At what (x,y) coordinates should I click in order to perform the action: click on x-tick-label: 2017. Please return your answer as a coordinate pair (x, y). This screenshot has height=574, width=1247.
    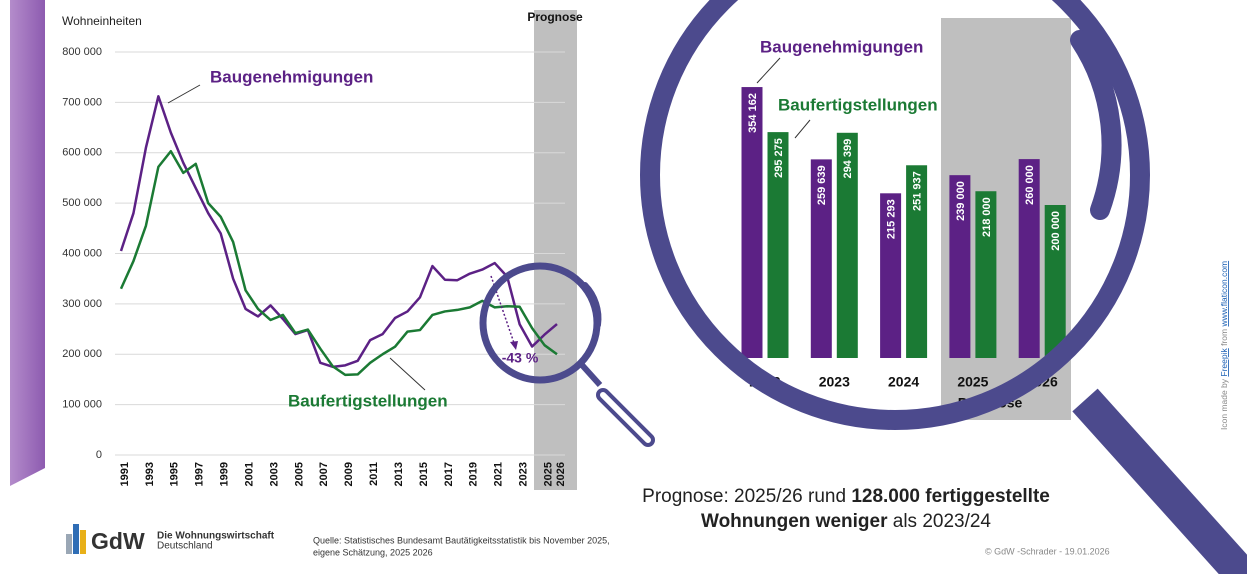
    Looking at the image, I should click on (449, 474).